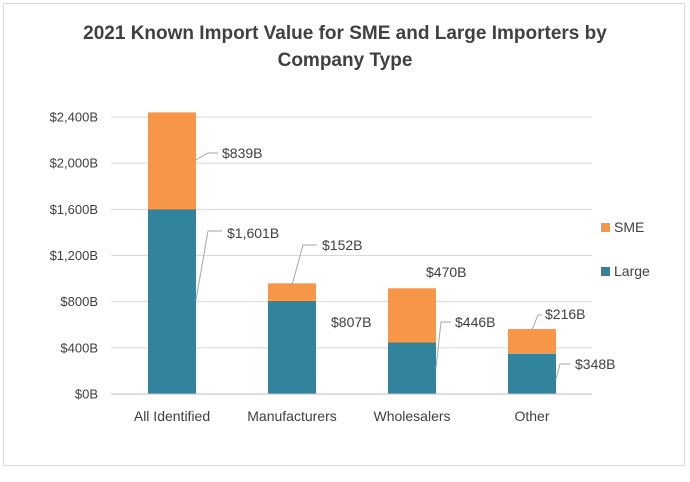 The image size is (690, 482). Describe the element at coordinates (632, 271) in the screenshot. I see `legend-label: Large` at that location.